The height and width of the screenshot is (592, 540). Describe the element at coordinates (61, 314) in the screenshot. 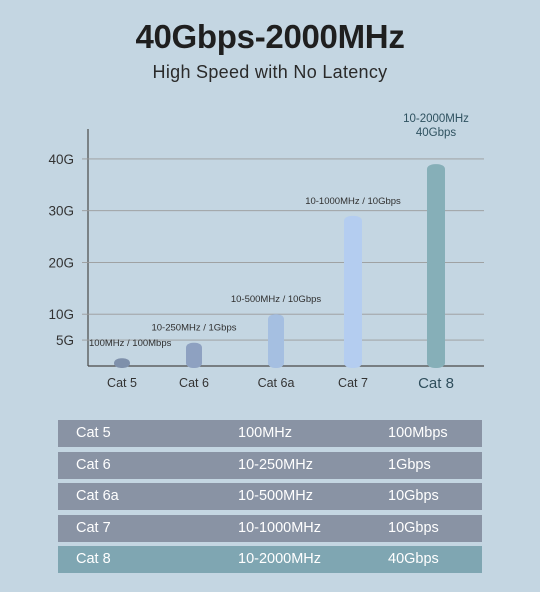

I see `y-tick-label: 10G` at that location.